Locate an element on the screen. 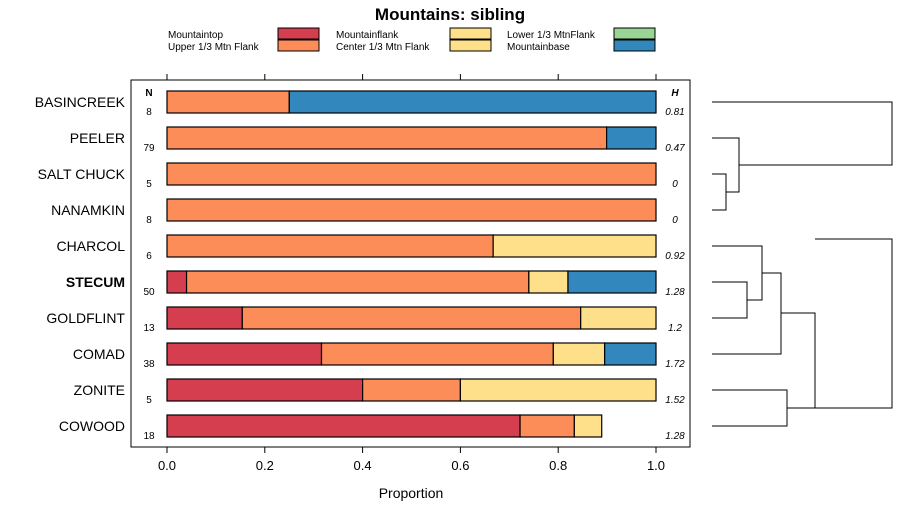 This screenshot has width=900, height=520. x-axis-label: Proportion is located at coordinates (411, 493).